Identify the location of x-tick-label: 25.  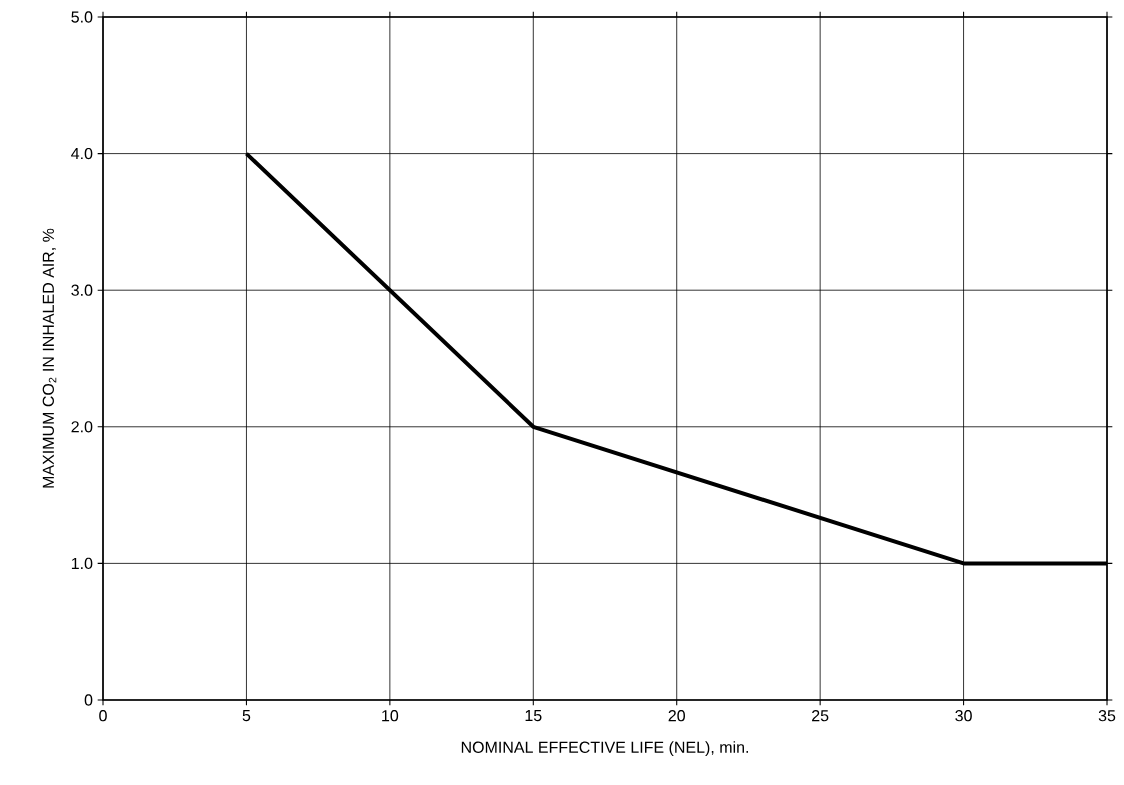
(820, 716).